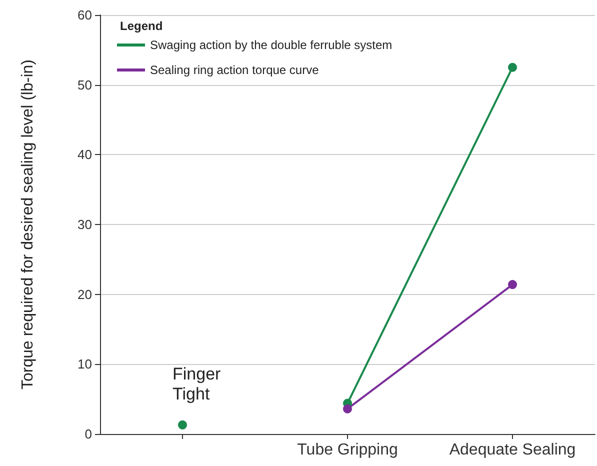  What do you see at coordinates (85, 84) in the screenshot?
I see `y-tick-label: 50` at bounding box center [85, 84].